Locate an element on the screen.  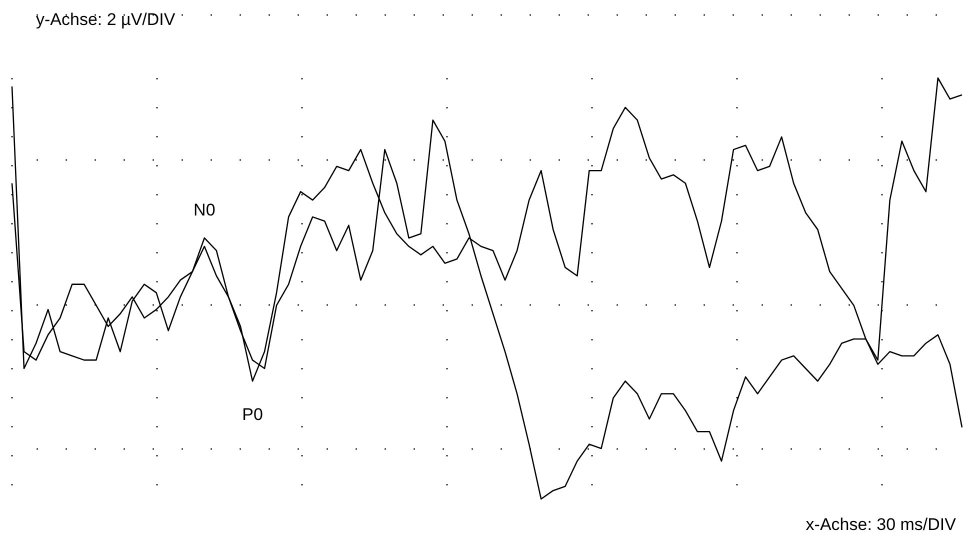
text: y-Achse: 2 µV/DIV is located at coordinates (106, 19).